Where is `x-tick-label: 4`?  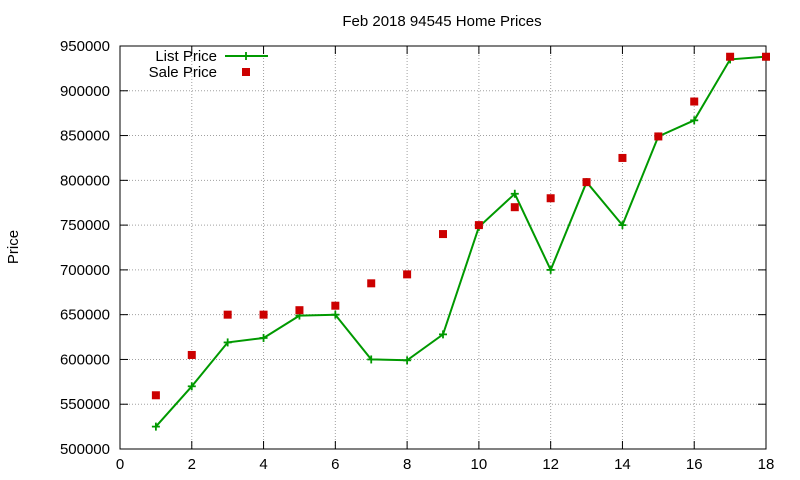
x-tick-label: 4 is located at coordinates (263, 464).